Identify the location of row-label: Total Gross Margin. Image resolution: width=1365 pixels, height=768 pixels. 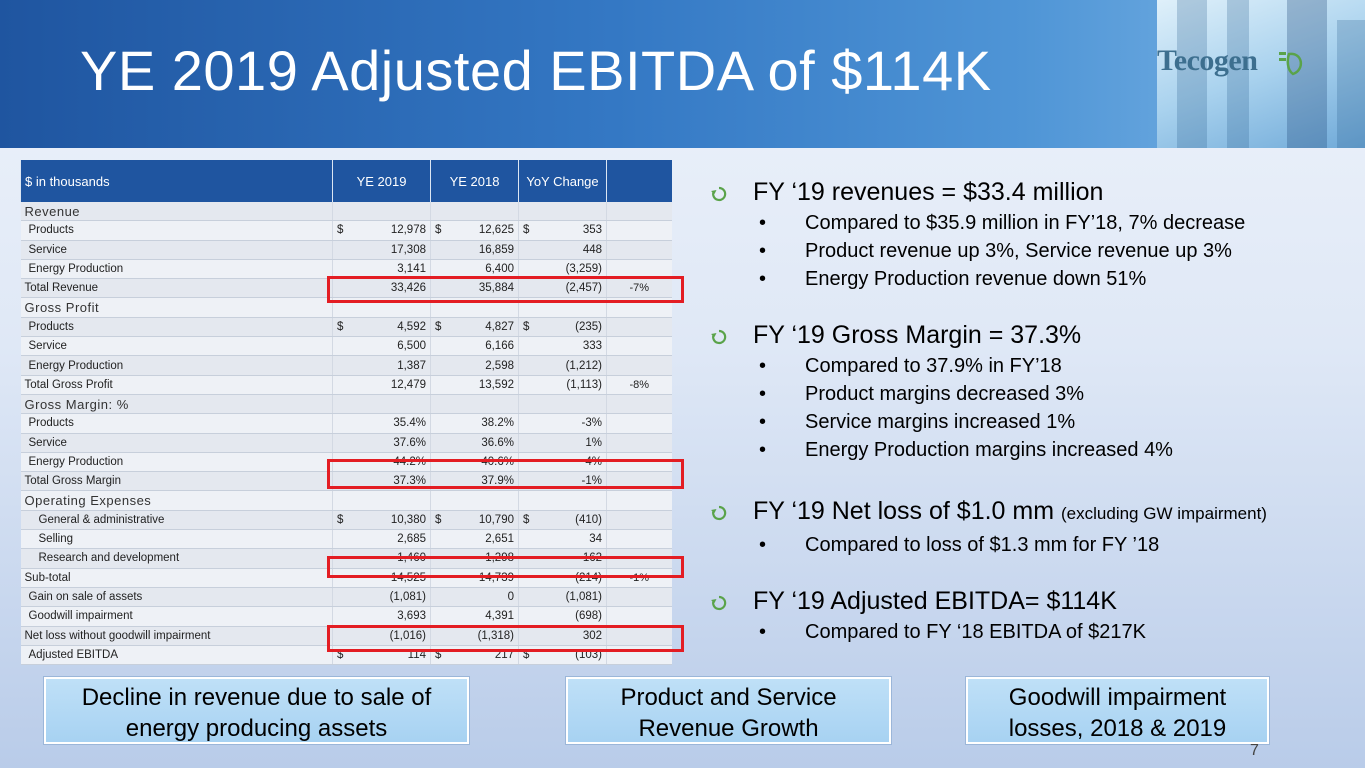
(176, 481).